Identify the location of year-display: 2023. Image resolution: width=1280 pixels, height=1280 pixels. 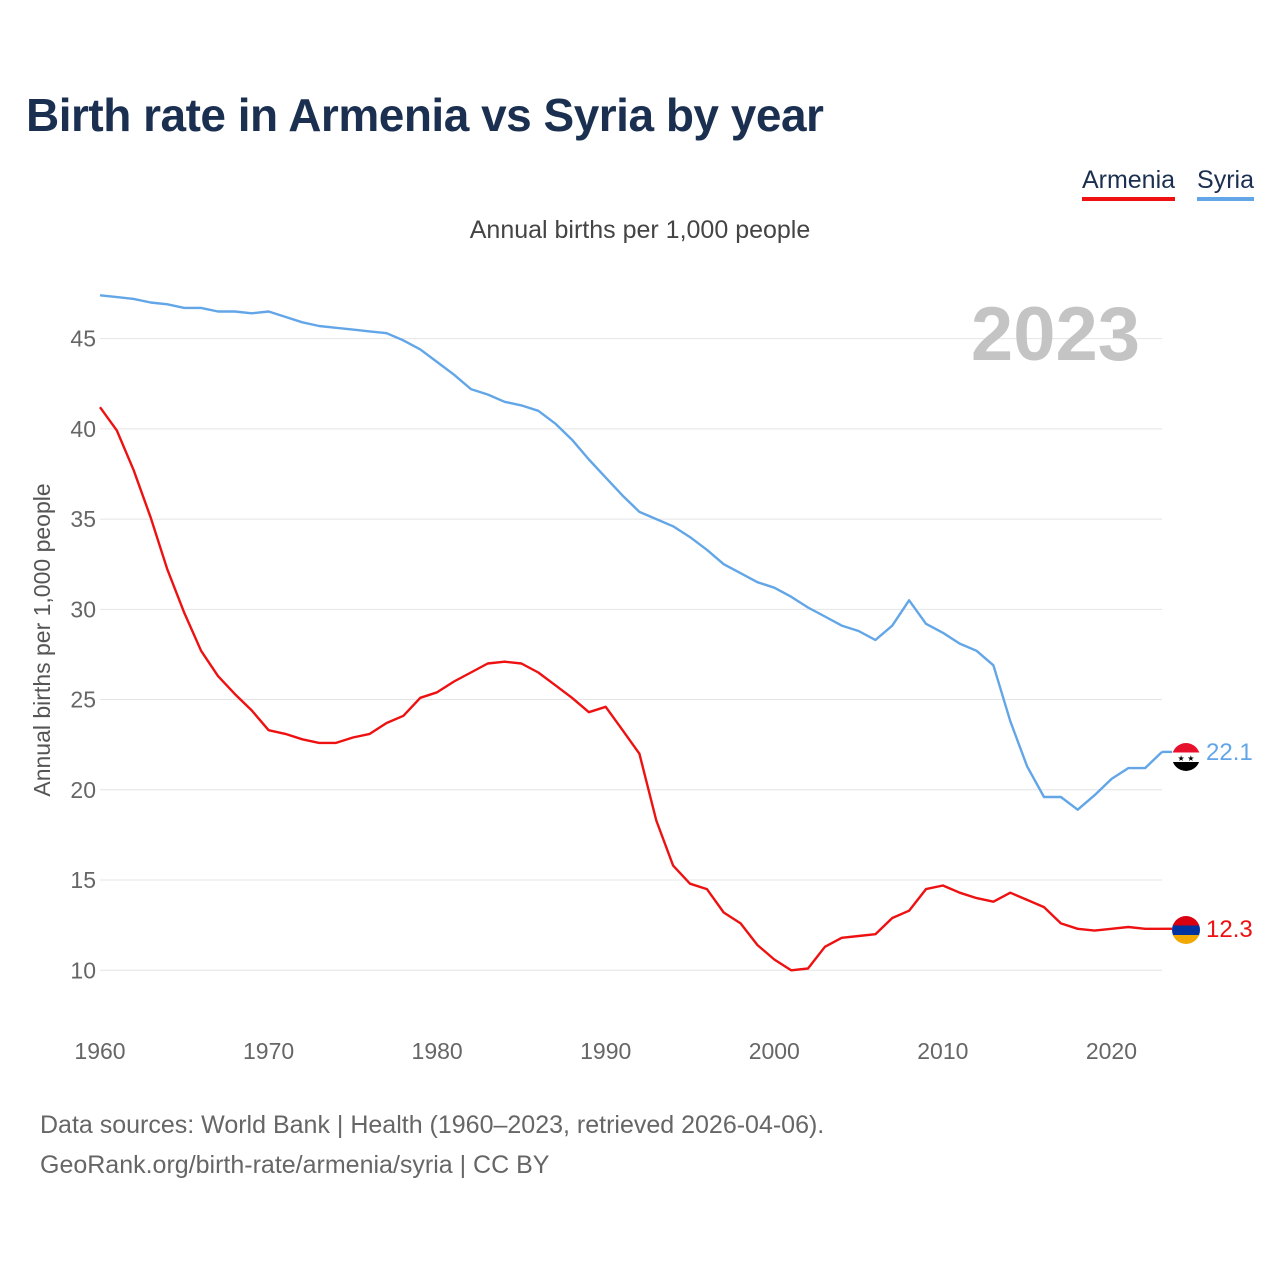
(1055, 334).